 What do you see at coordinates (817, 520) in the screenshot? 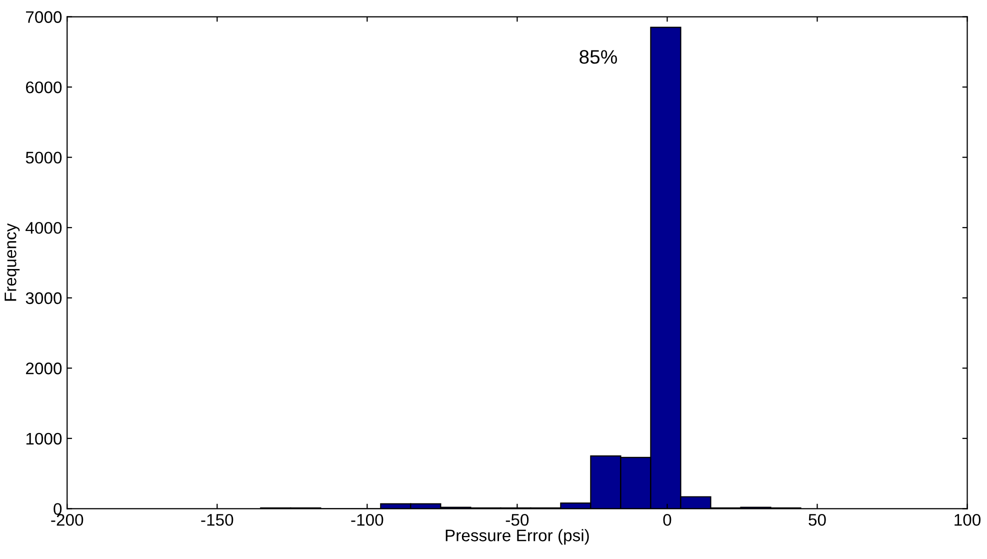
I see `x-tick-label: 50` at bounding box center [817, 520].